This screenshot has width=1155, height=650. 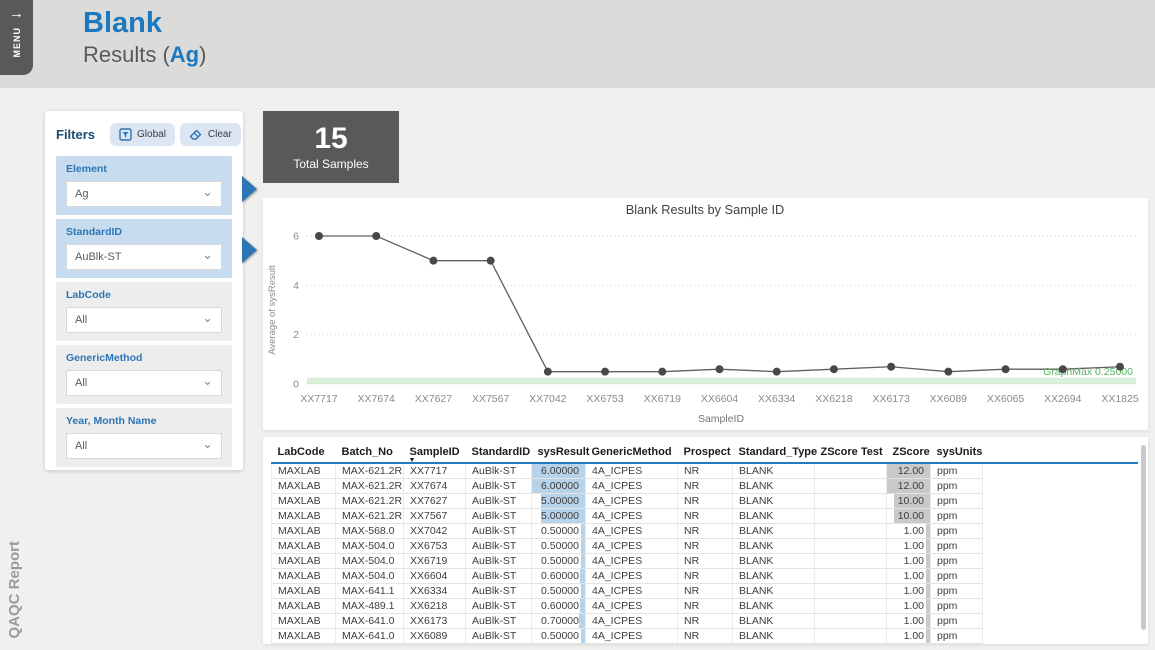 What do you see at coordinates (908, 453) in the screenshot?
I see `column-header-zscore: ZScore` at bounding box center [908, 453].